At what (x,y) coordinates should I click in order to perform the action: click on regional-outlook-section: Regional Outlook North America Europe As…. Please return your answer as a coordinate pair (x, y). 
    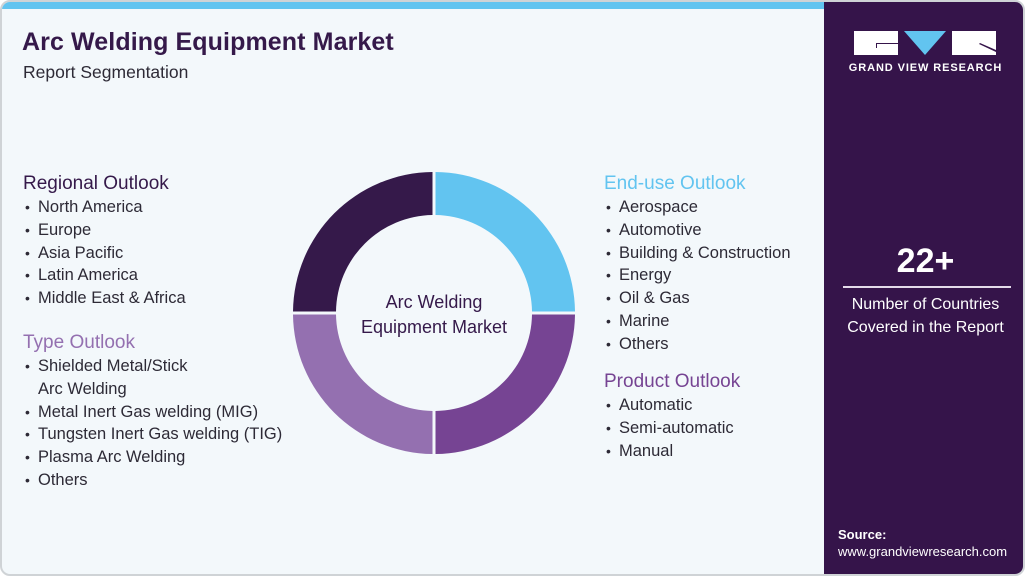
    Looking at the image, I should click on (104, 241).